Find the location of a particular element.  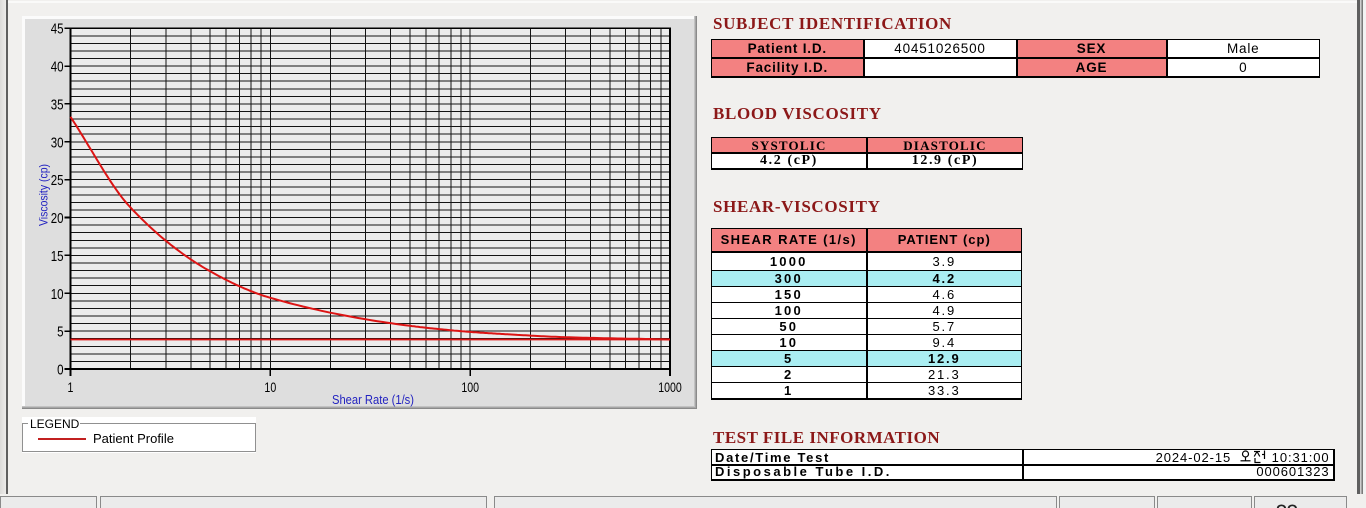

svg-text: 15 is located at coordinates (57, 256).